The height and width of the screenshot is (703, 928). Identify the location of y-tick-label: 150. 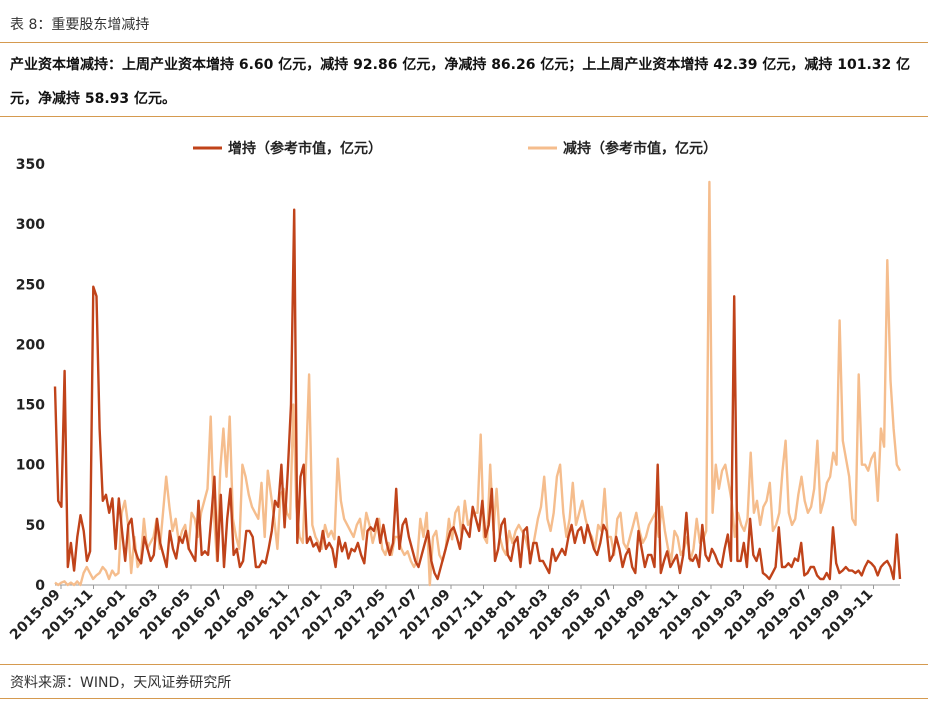
(30, 406).